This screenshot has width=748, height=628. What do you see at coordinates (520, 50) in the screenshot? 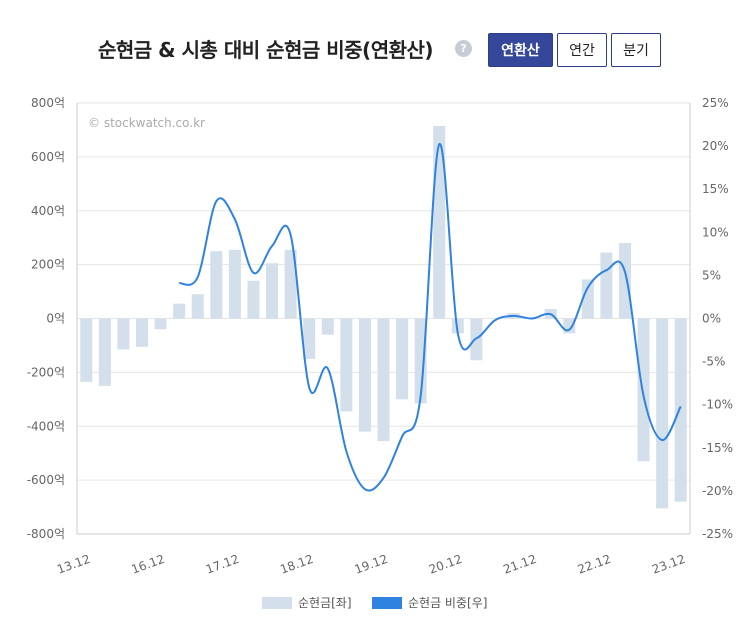
I see `tab-annualized: 연환산` at bounding box center [520, 50].